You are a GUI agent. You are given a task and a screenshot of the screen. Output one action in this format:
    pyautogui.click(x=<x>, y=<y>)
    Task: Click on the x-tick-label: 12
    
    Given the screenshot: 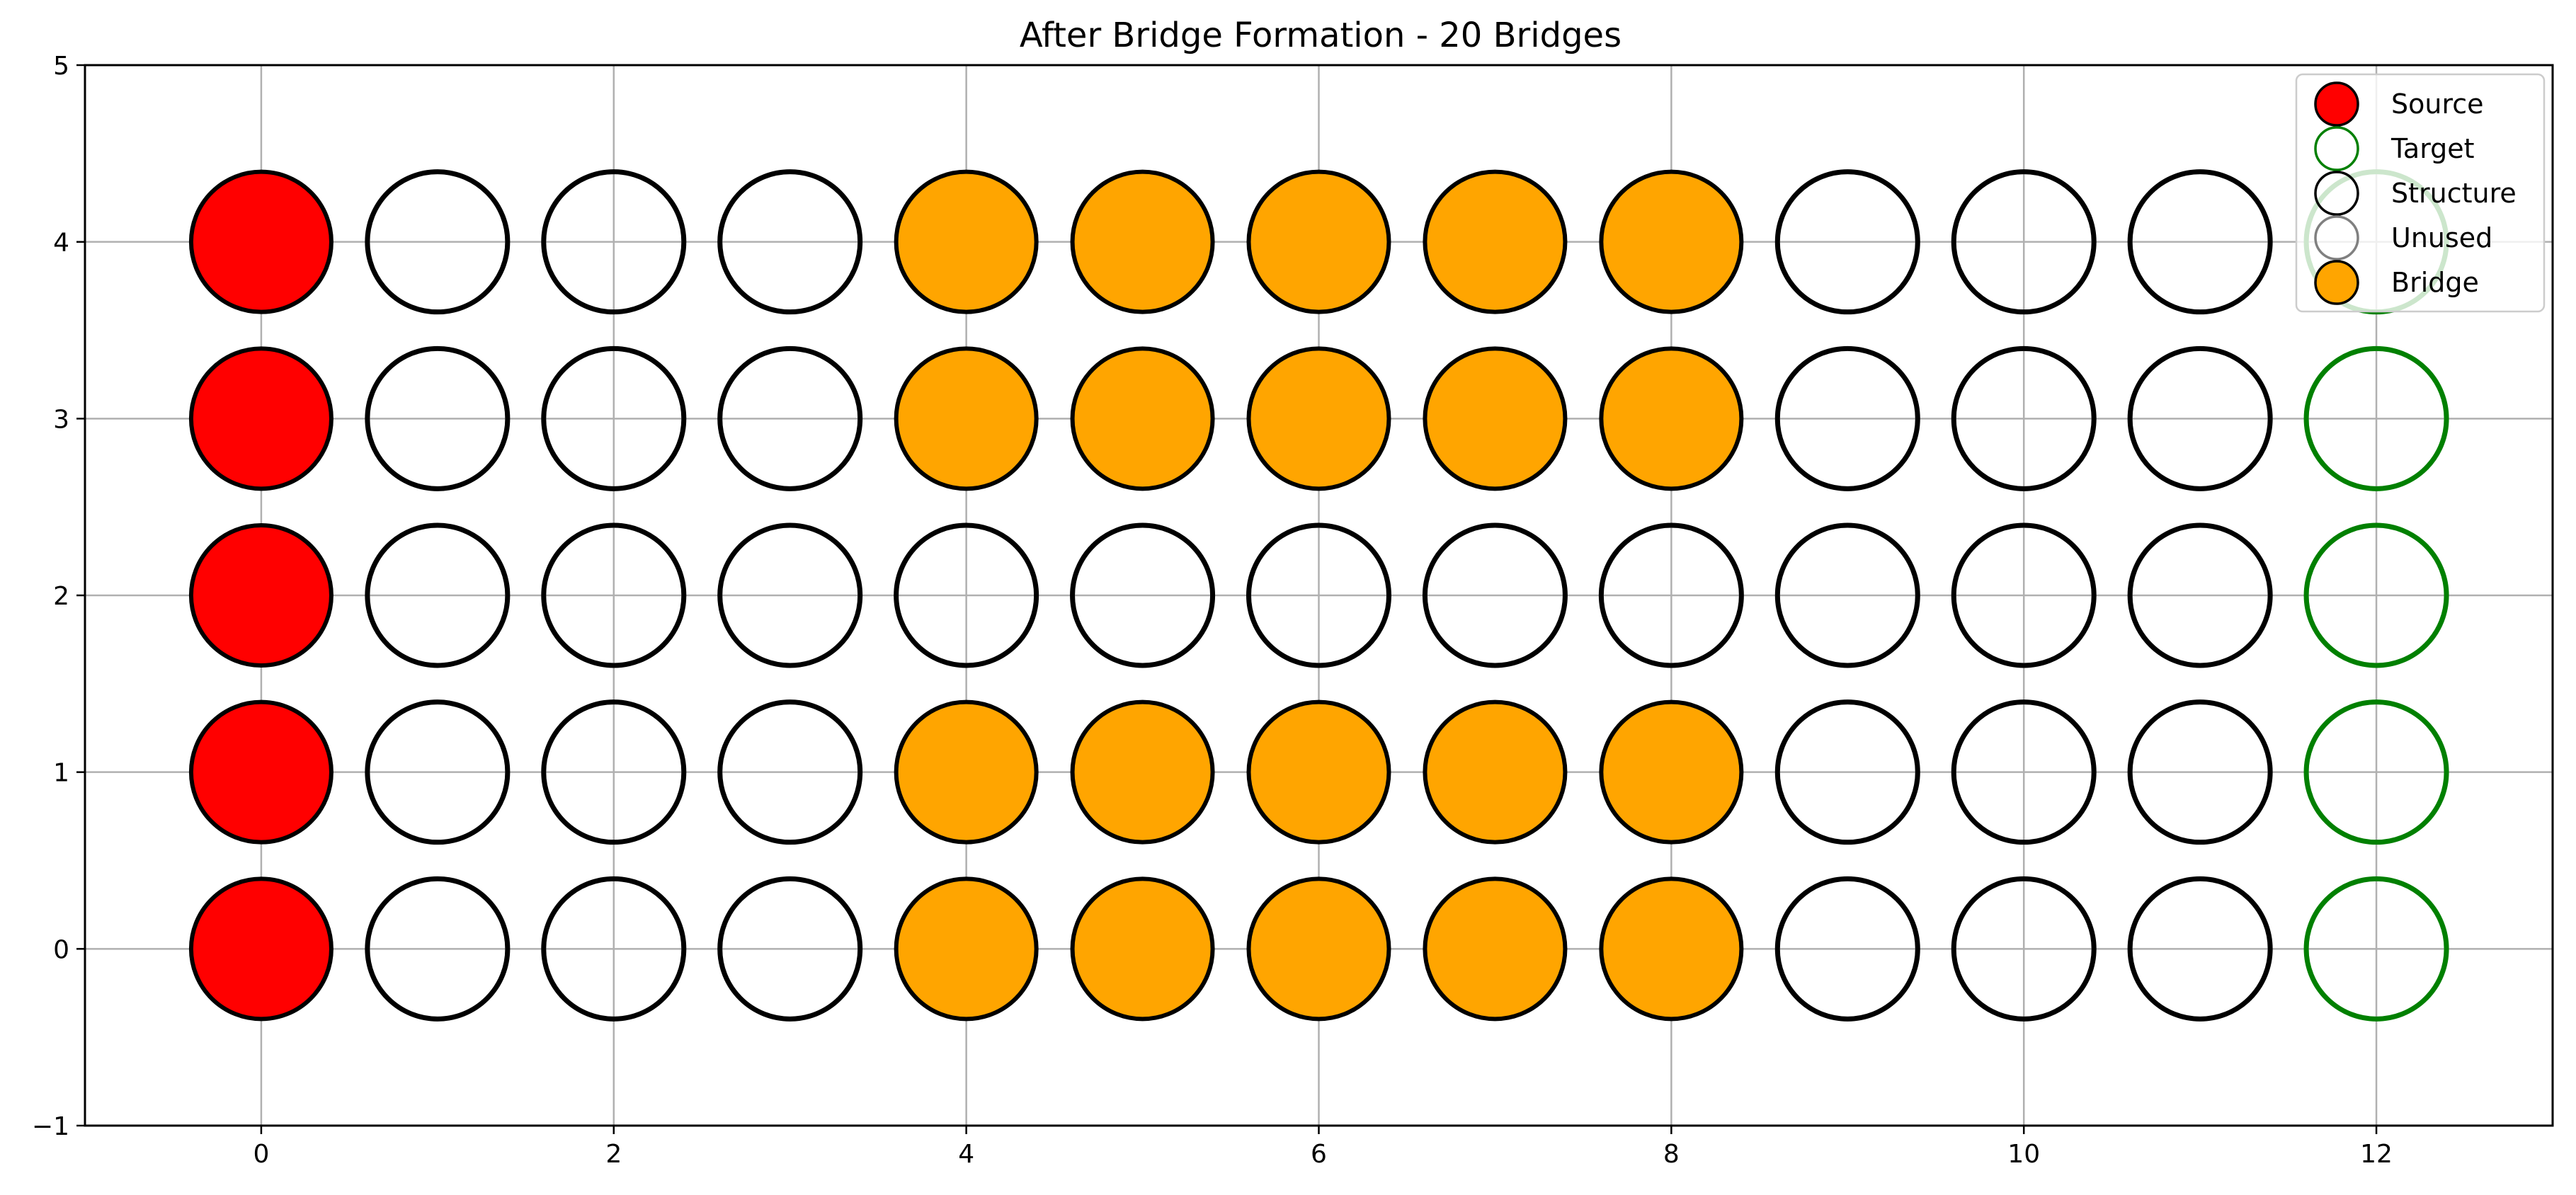 What is the action you would take?
    pyautogui.click(x=2376, y=1154)
    